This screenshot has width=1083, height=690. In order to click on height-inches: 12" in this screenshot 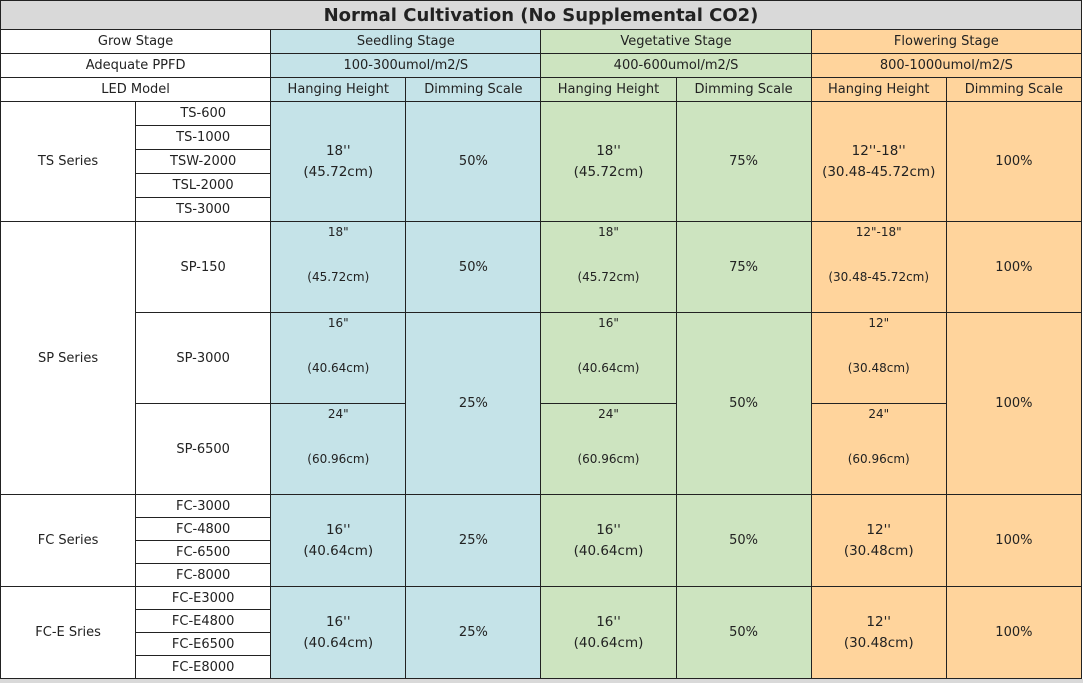, I will do `click(879, 323)`.